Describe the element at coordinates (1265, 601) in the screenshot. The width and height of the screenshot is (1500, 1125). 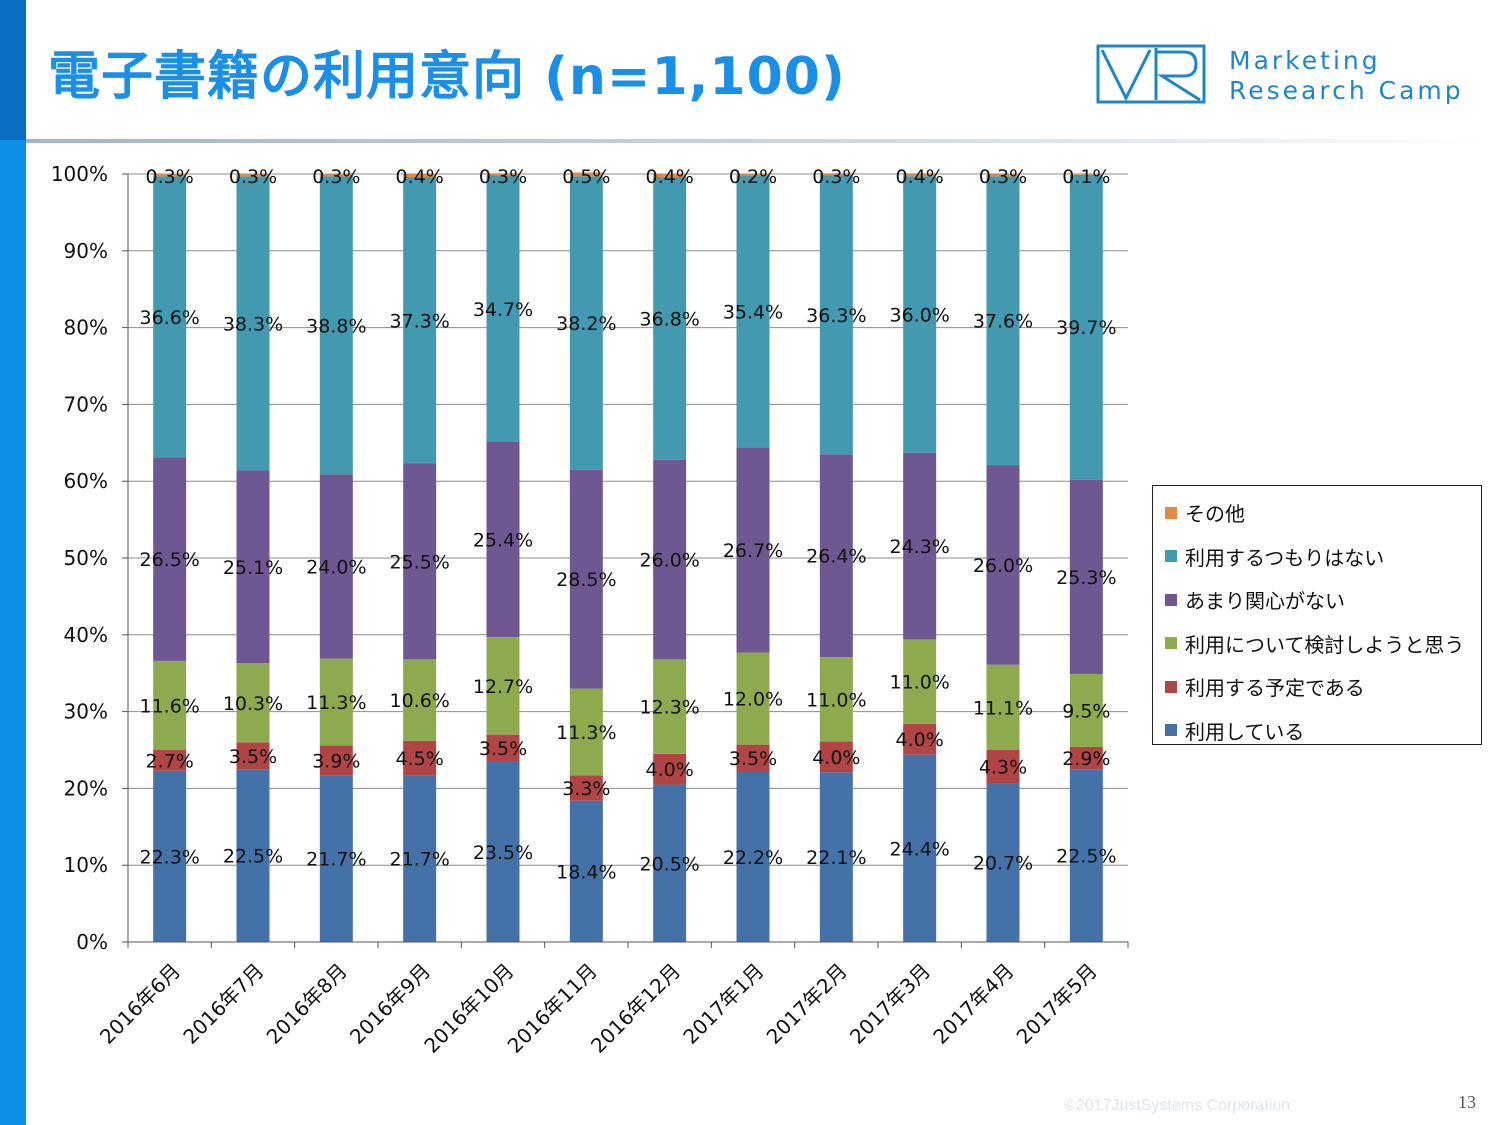
I see `legend-label: あまり関心がない` at that location.